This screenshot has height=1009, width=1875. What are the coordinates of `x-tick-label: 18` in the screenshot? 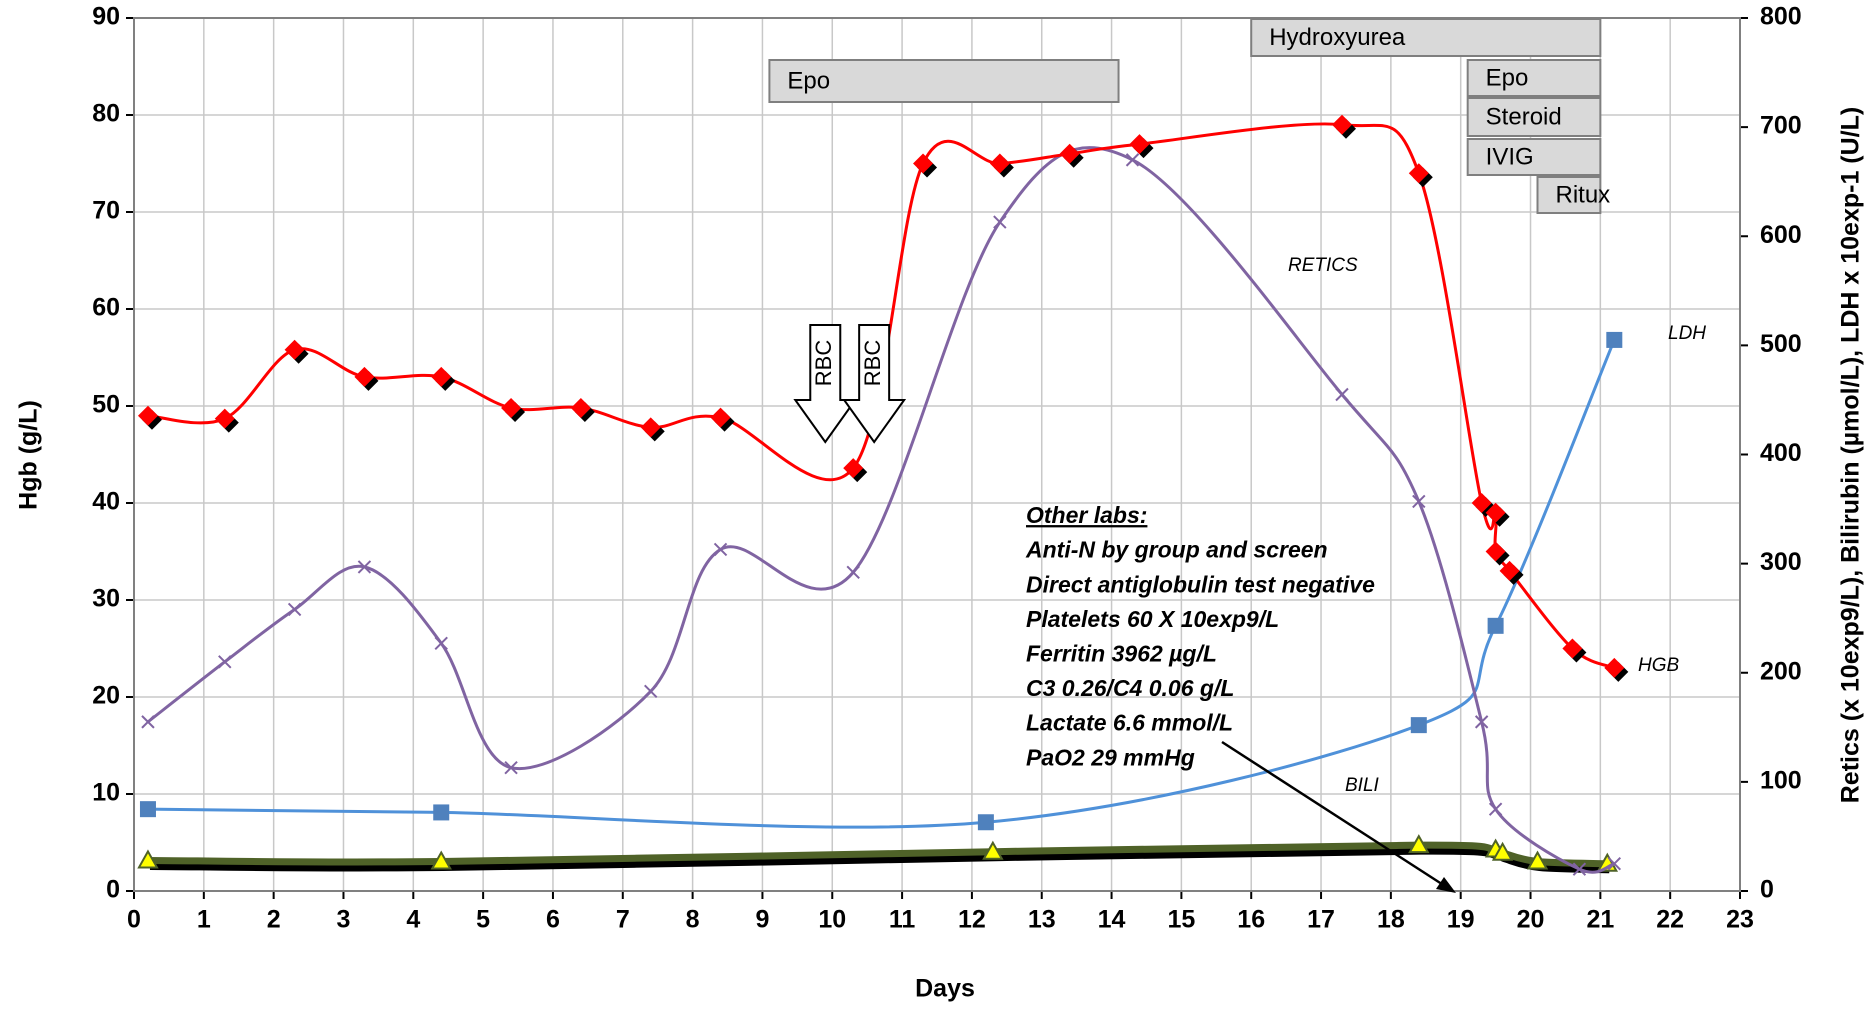 It's located at (1391, 920).